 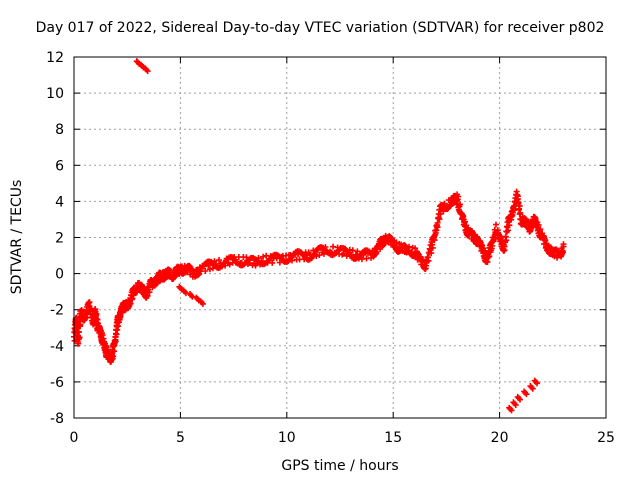 What do you see at coordinates (59, 202) in the screenshot?
I see `y-tick-label: 4` at bounding box center [59, 202].